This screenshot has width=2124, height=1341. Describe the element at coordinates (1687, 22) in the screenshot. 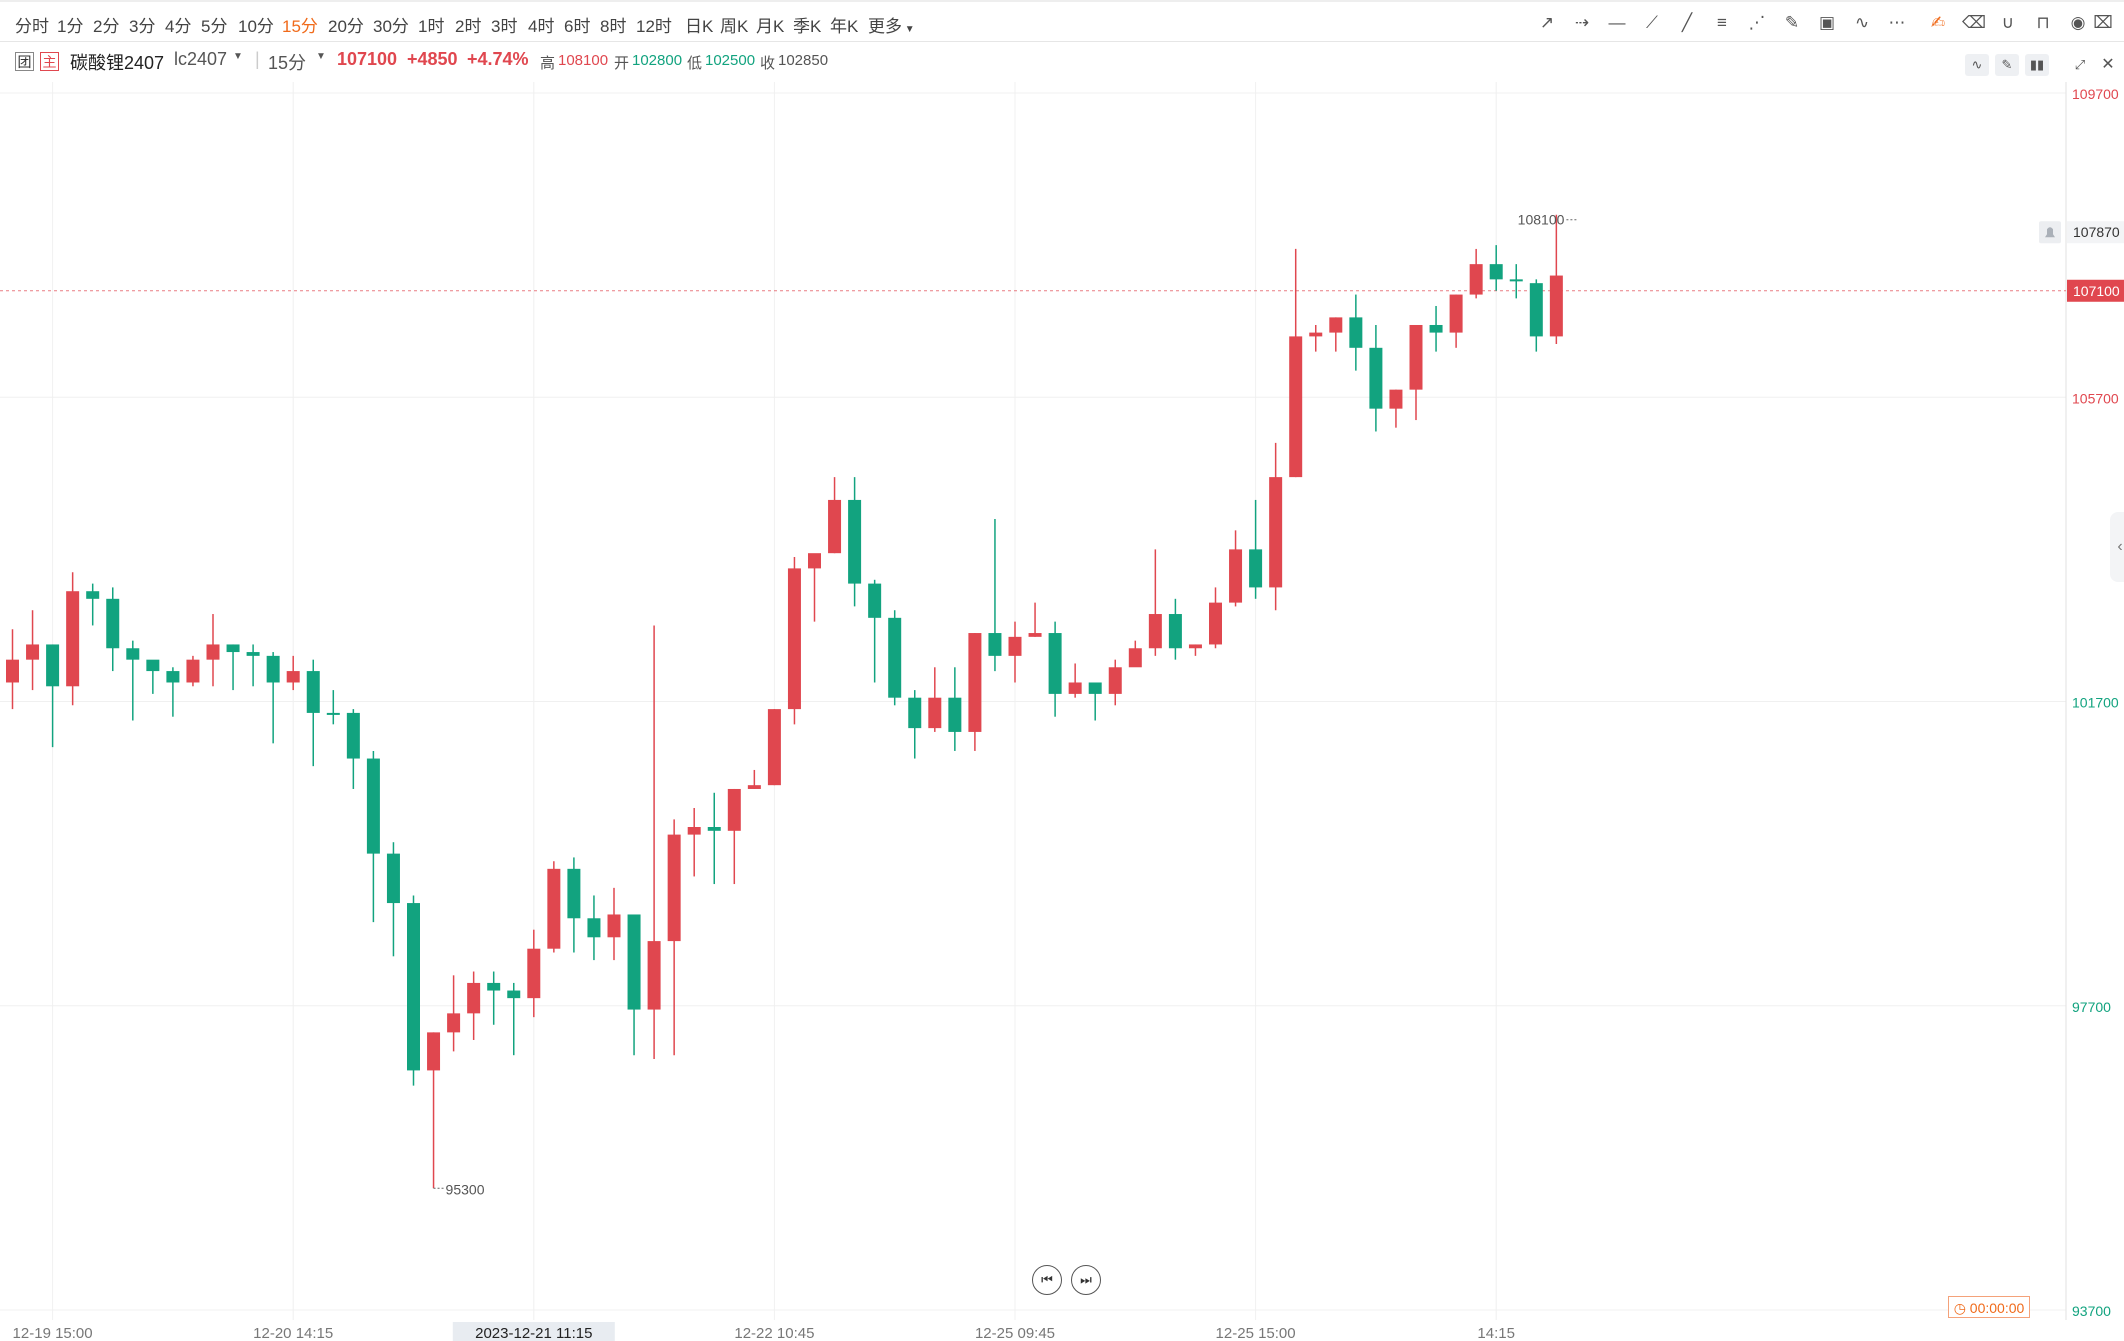

I see `ray-icon: ╱` at that location.